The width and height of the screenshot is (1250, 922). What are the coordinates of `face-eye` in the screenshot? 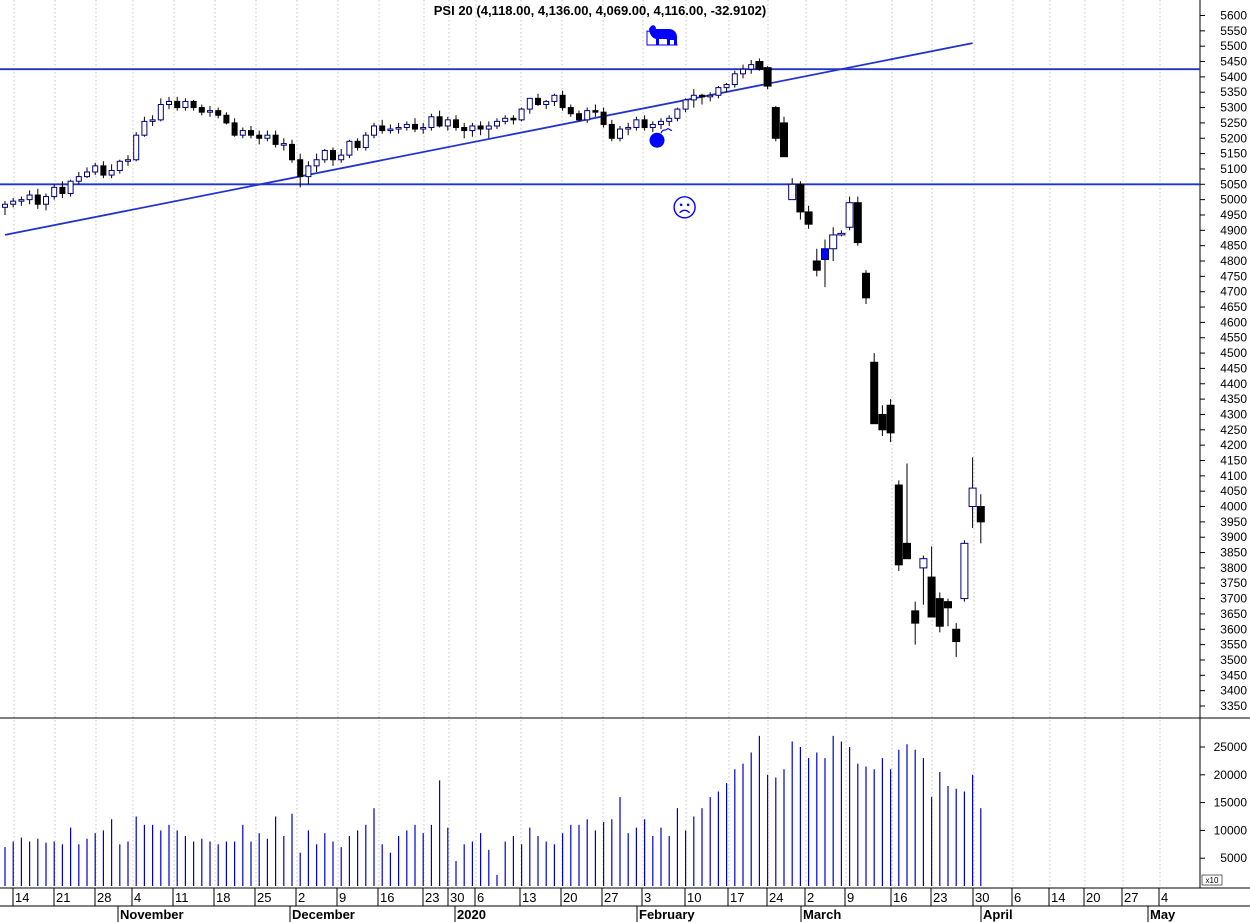 It's located at (688, 205).